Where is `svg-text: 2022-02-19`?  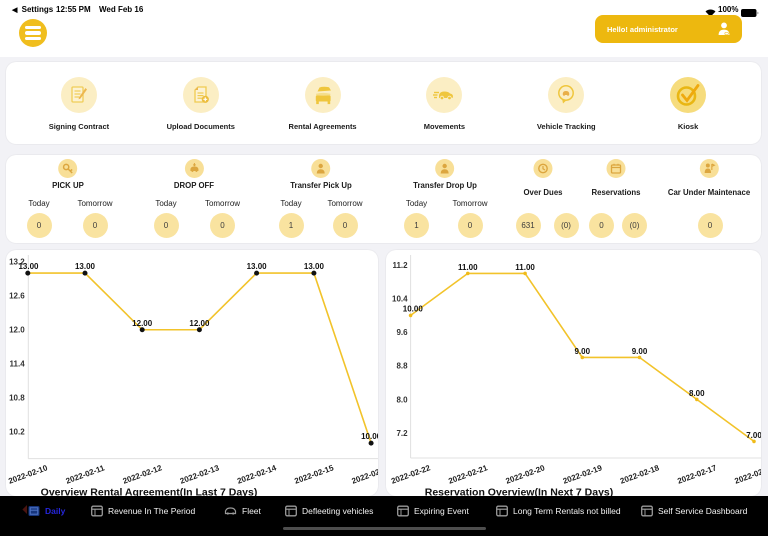
svg-text: 2022-02-19 is located at coordinates (583, 474).